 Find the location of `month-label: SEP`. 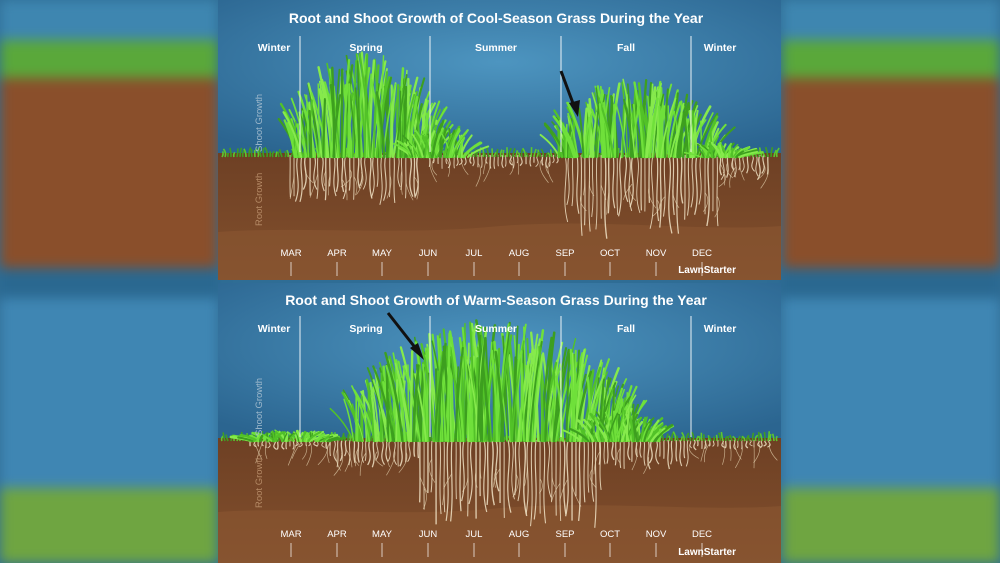

month-label: SEP is located at coordinates (564, 253).